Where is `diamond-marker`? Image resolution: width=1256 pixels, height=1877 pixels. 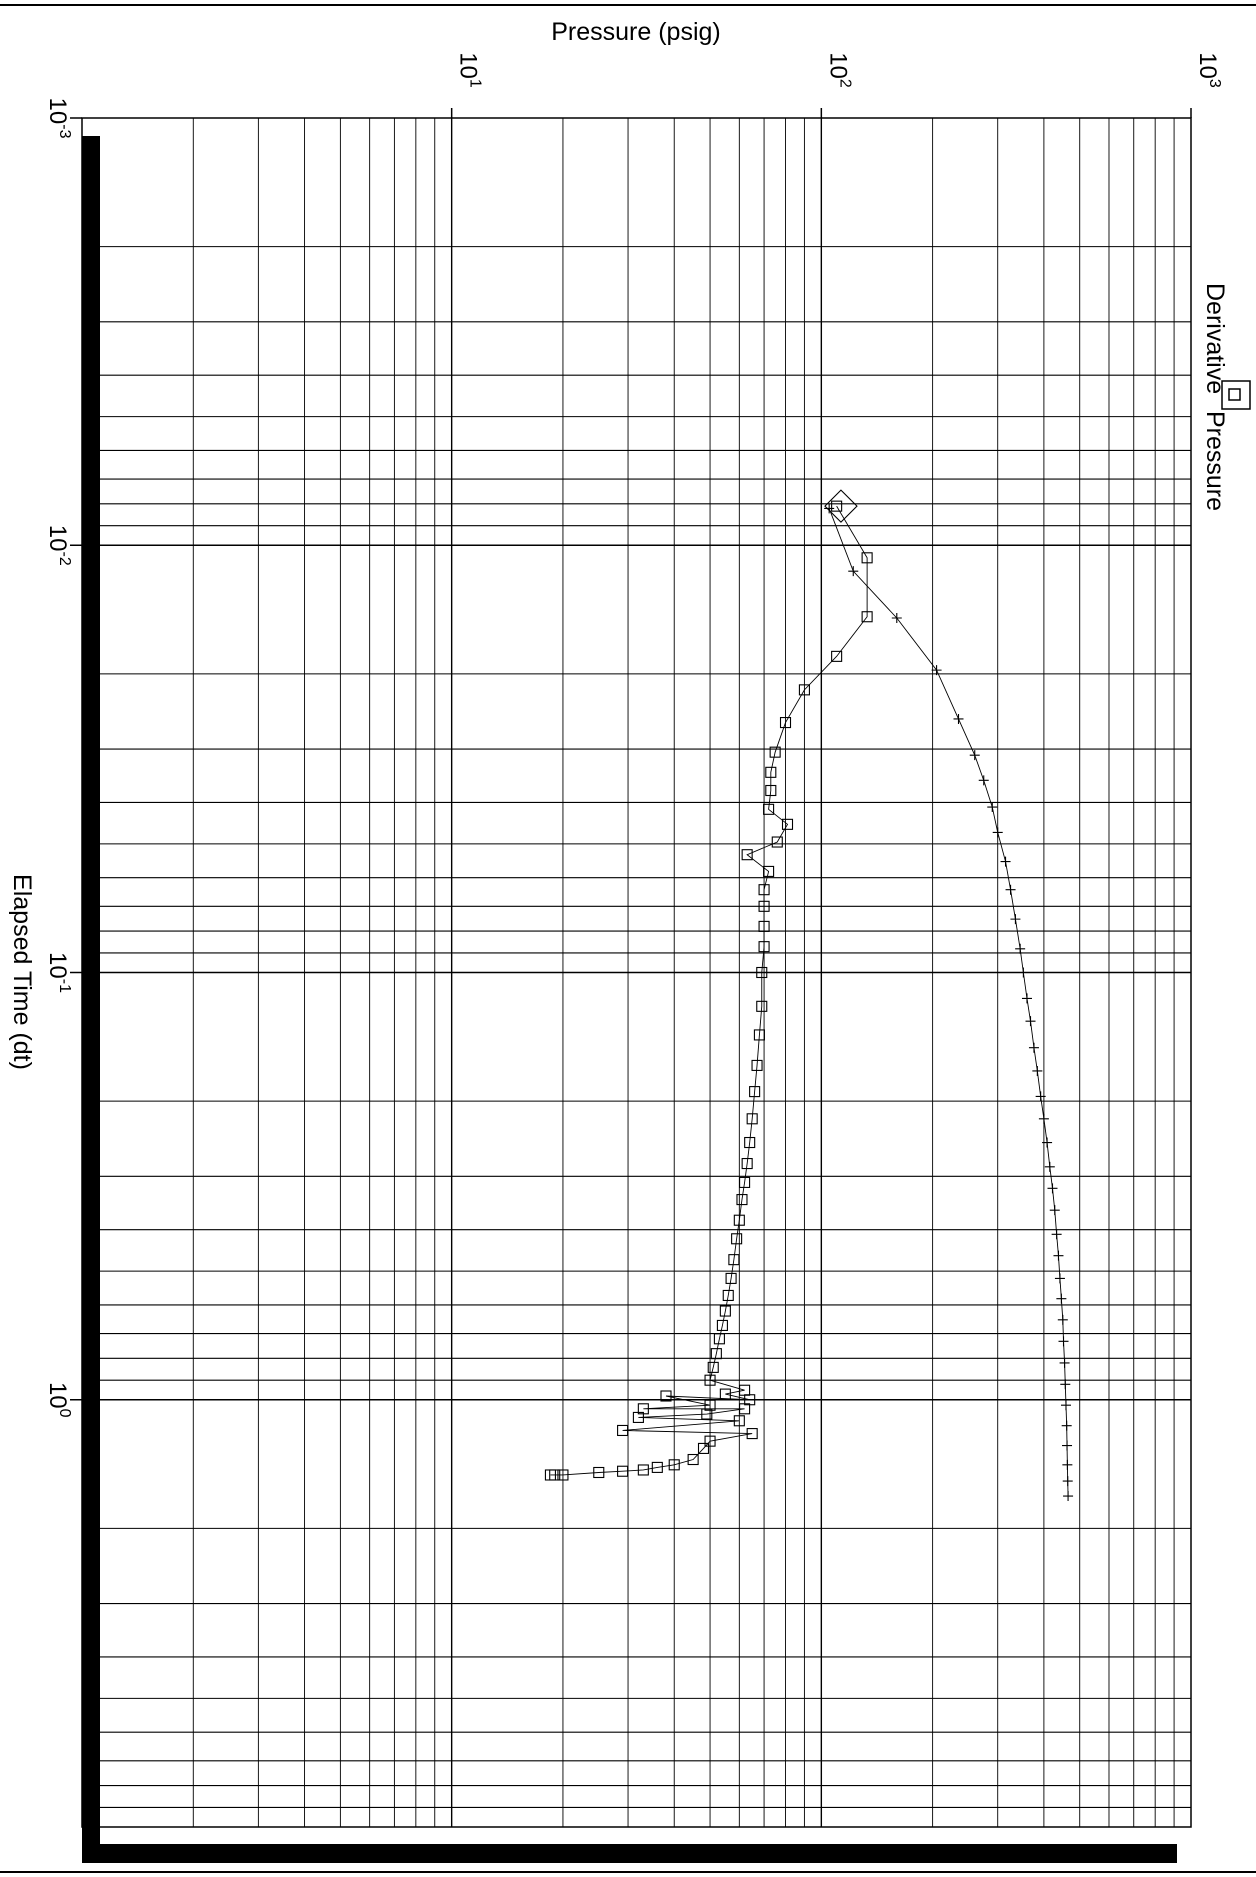
diamond-marker is located at coordinates (841, 506).